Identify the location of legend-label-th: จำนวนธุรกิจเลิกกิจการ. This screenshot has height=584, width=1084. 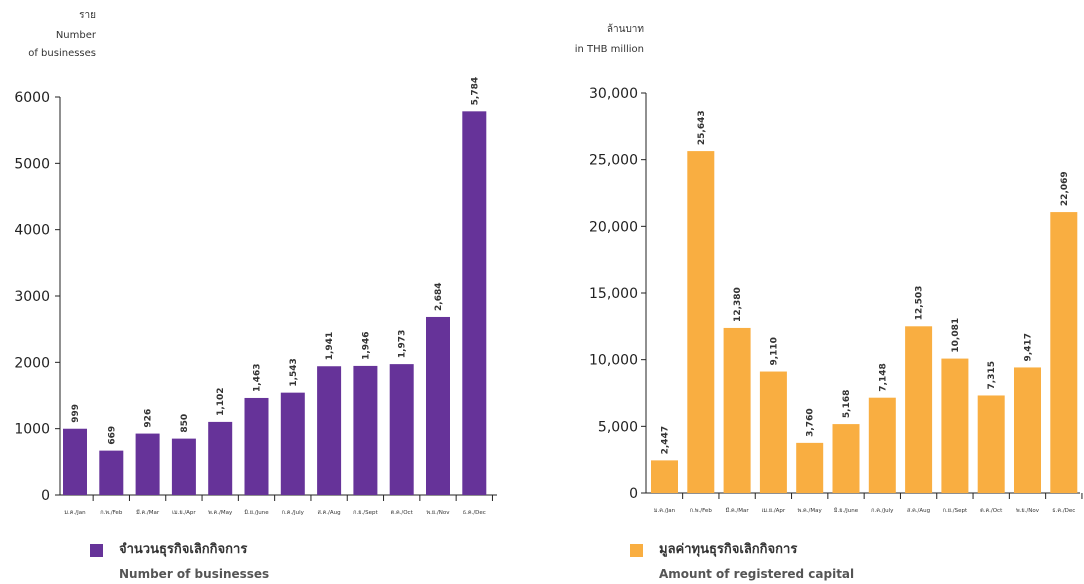
(183, 549).